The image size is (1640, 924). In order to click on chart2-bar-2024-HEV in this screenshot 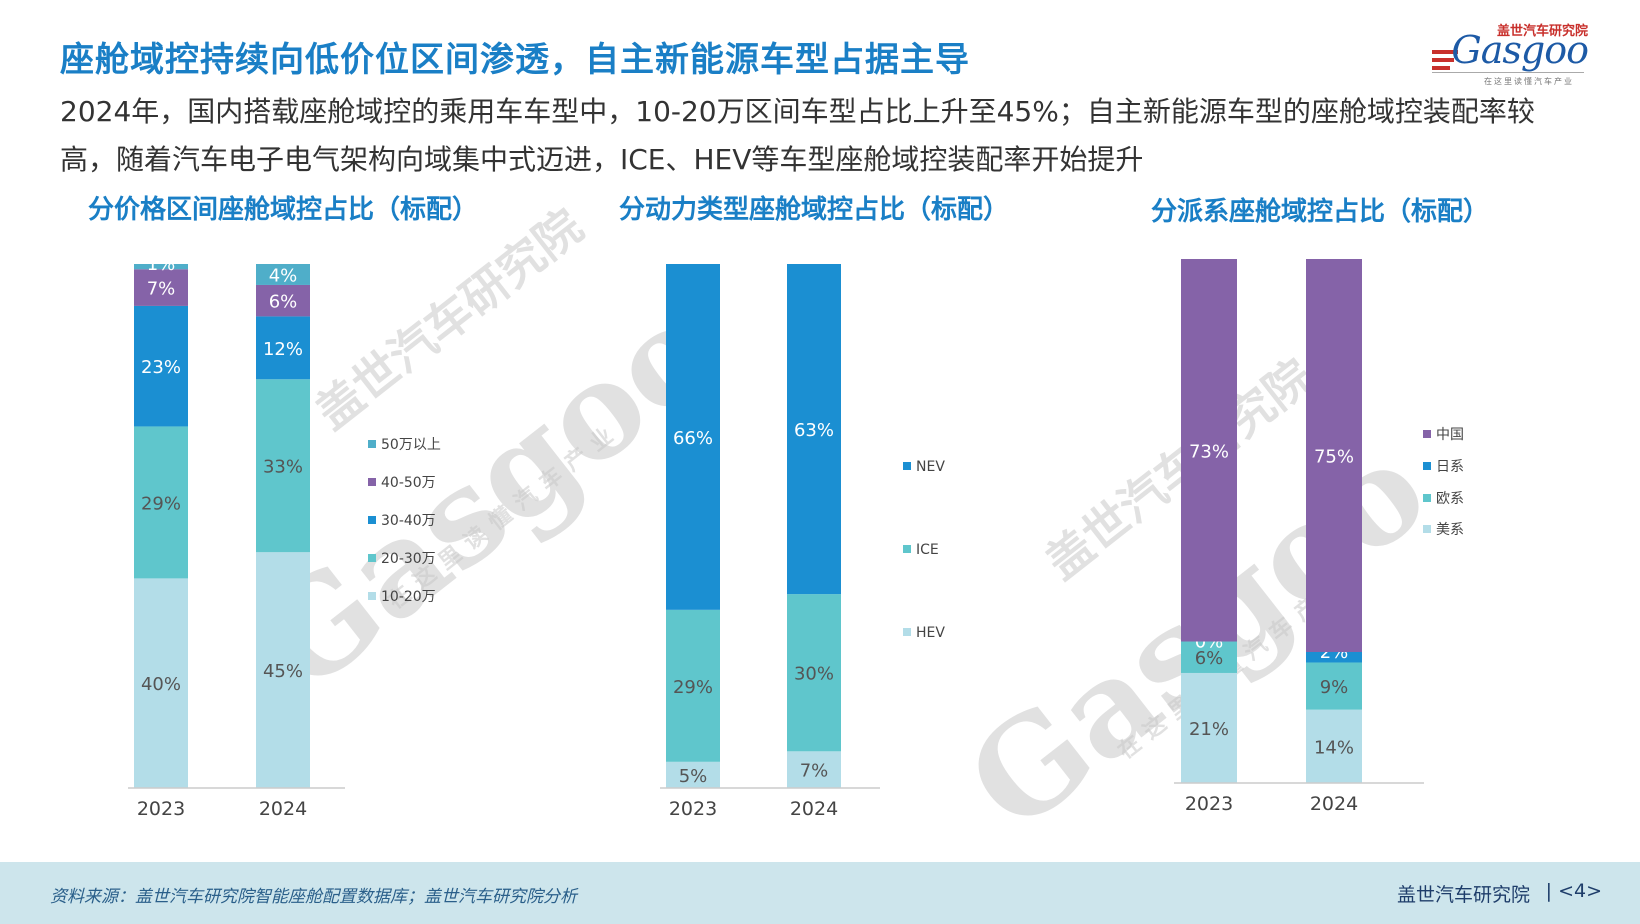, I will do `click(814, 769)`.